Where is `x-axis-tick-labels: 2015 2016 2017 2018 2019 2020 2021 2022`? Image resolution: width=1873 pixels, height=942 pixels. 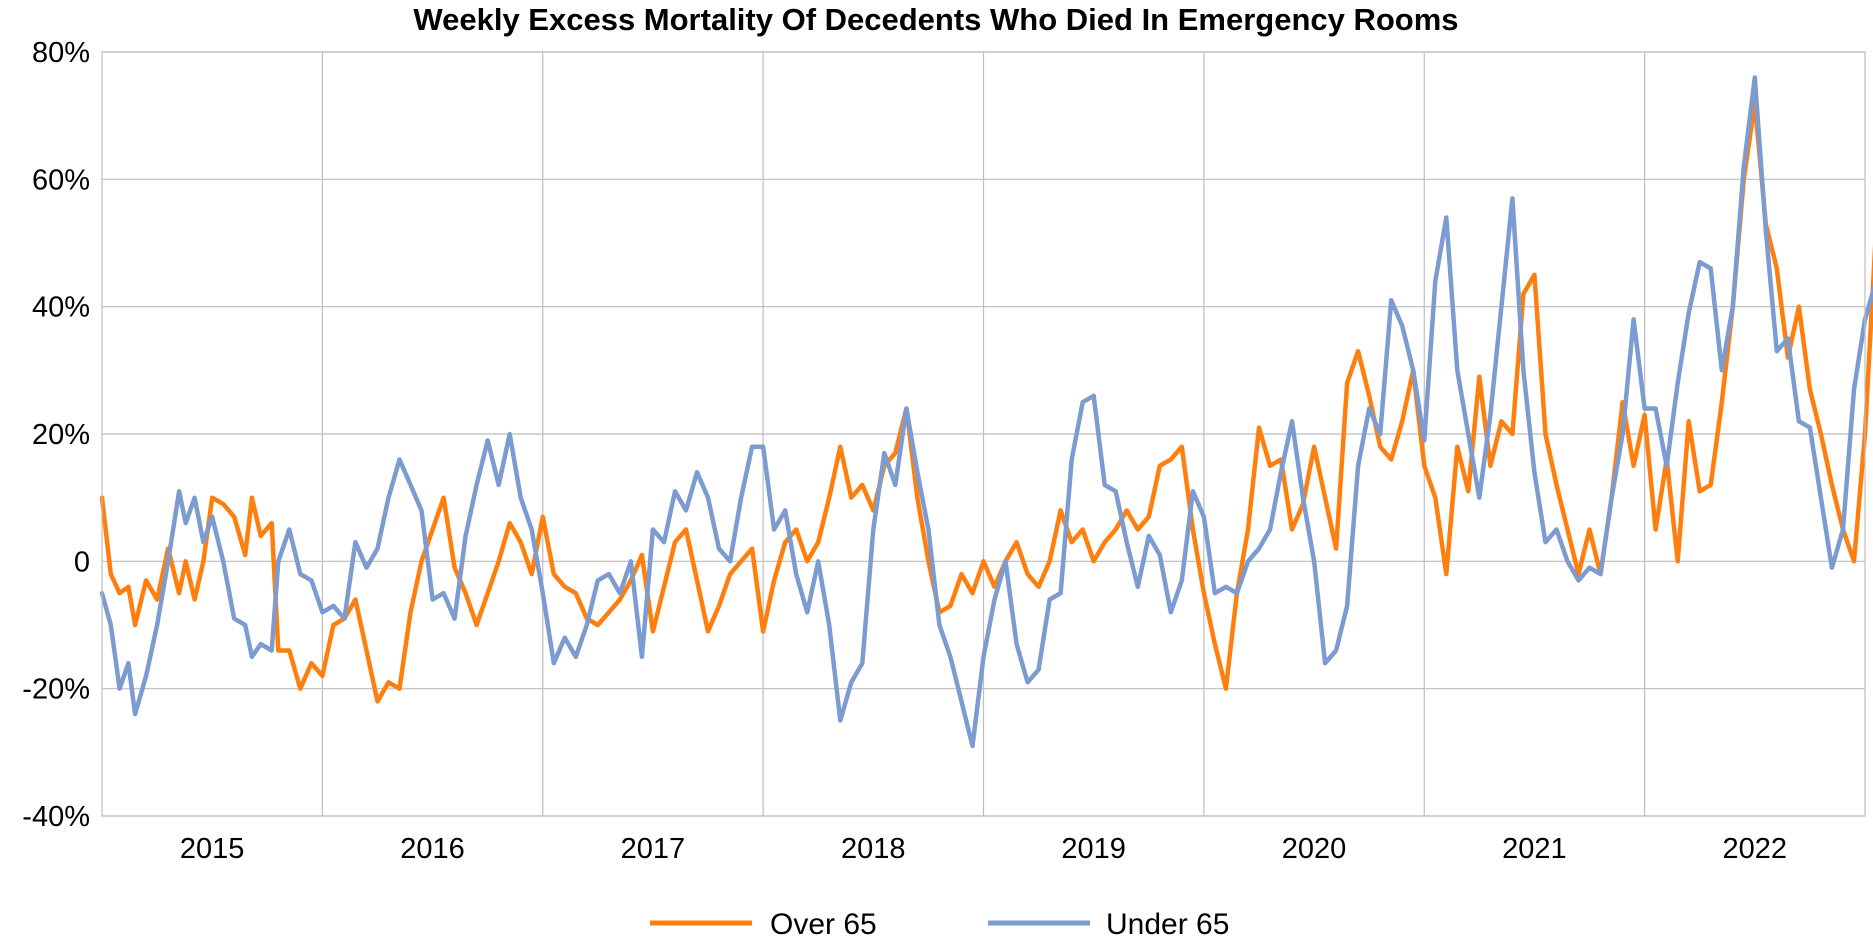 x-axis-tick-labels: 2015 2016 2017 2018 2019 2020 2021 2022 is located at coordinates (983, 849).